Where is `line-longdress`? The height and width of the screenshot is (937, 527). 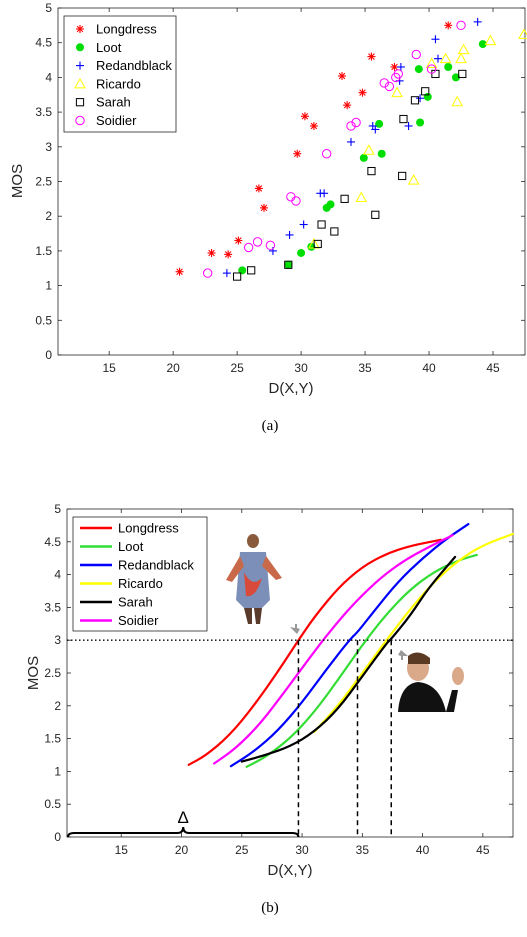
line-longdress is located at coordinates (314, 652).